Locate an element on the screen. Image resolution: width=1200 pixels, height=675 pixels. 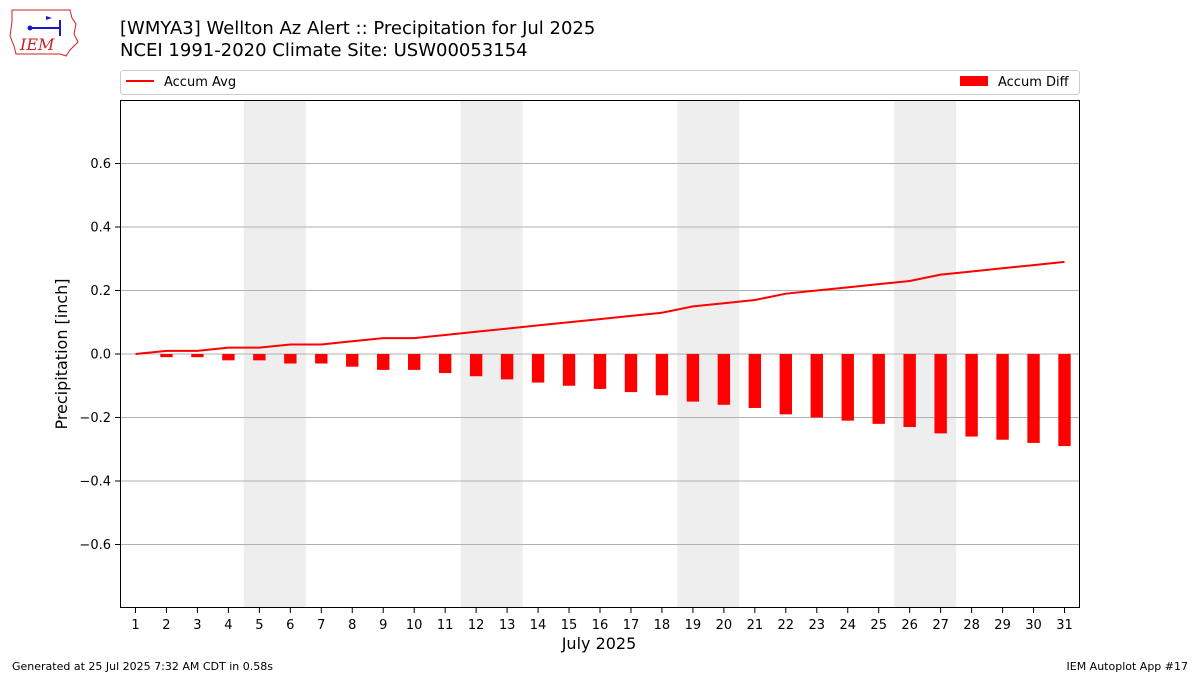
y-tick-label: 0.0 is located at coordinates (100, 355).